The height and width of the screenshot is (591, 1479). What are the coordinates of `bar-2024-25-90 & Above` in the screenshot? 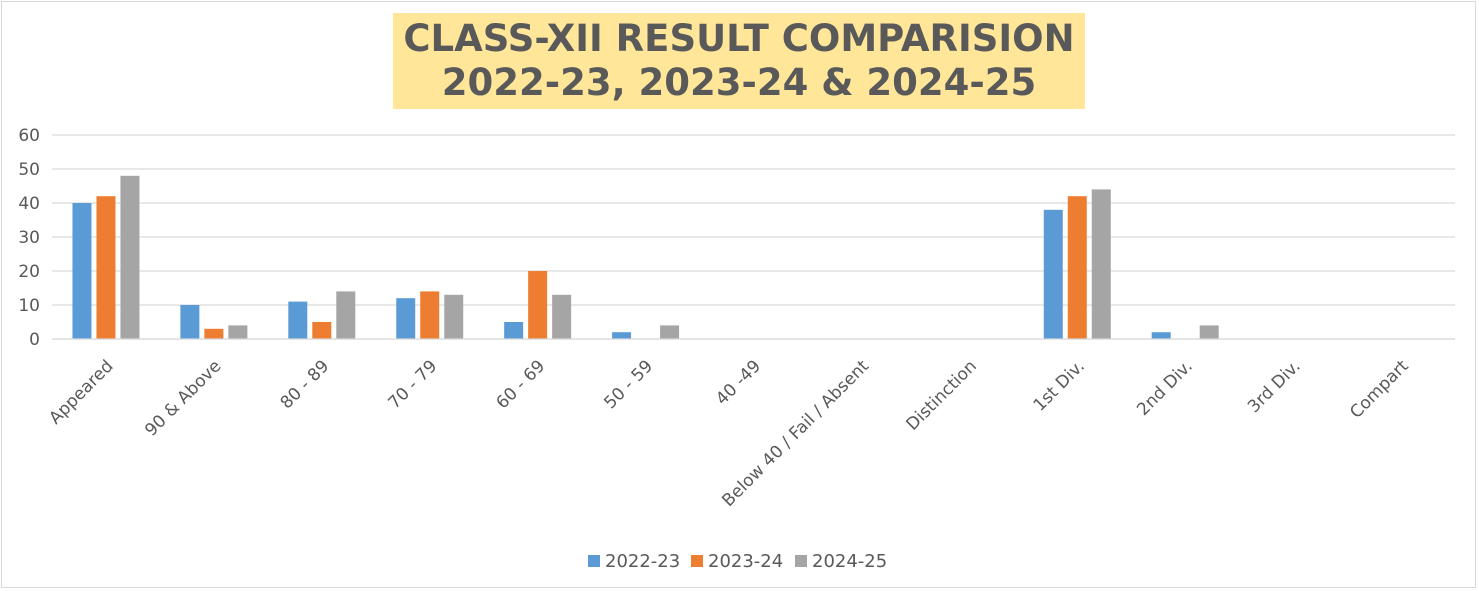 It's located at (238, 332).